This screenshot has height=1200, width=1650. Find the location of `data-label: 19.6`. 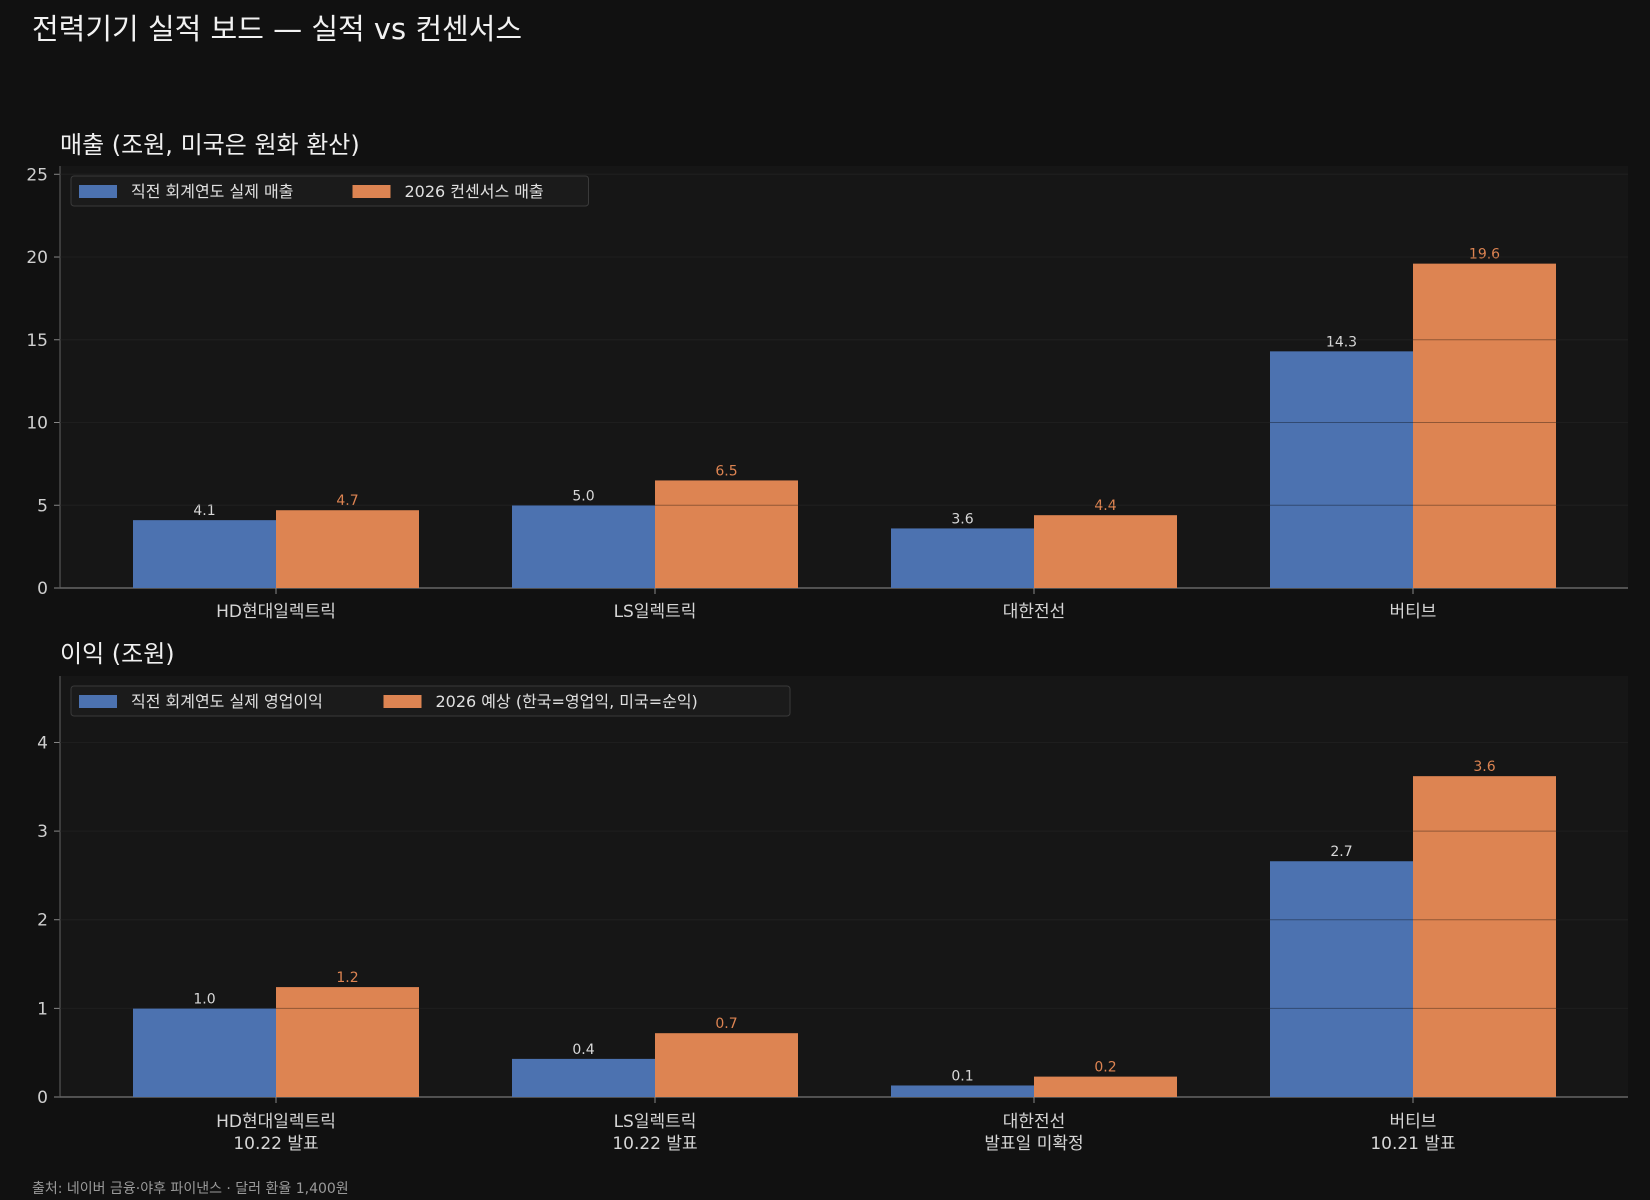

data-label: 19.6 is located at coordinates (1484, 255).